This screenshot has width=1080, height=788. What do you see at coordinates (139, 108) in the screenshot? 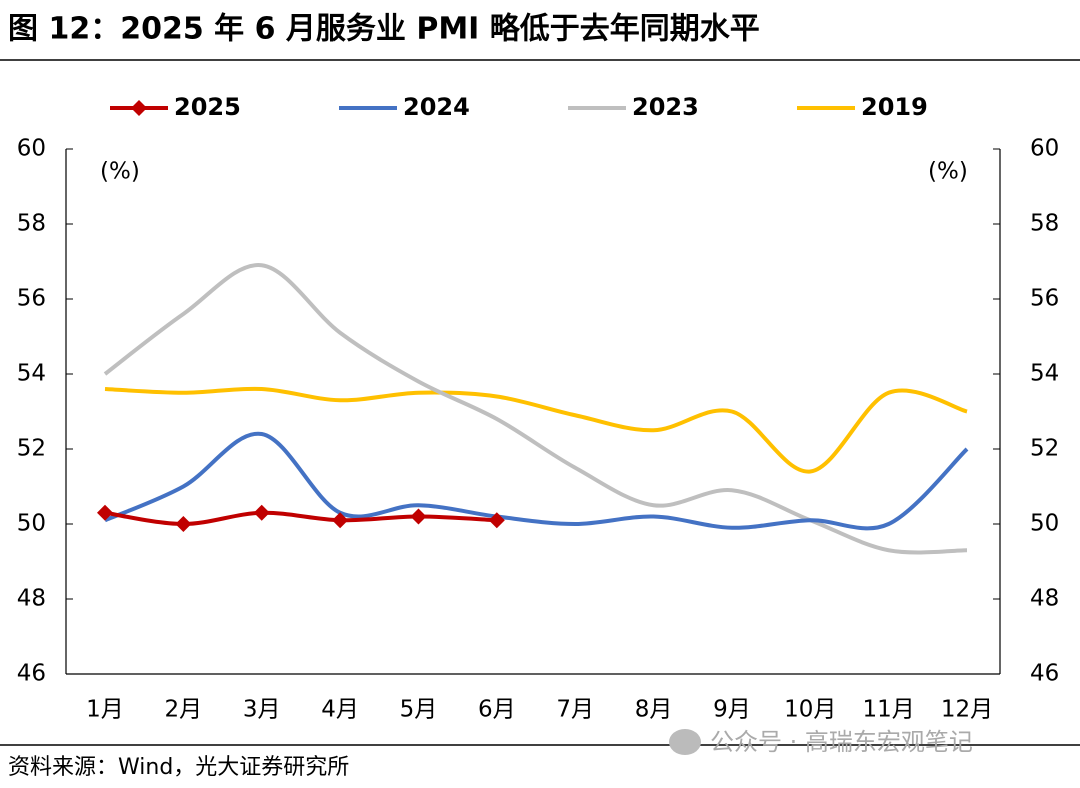
I see `legend-marker` at bounding box center [139, 108].